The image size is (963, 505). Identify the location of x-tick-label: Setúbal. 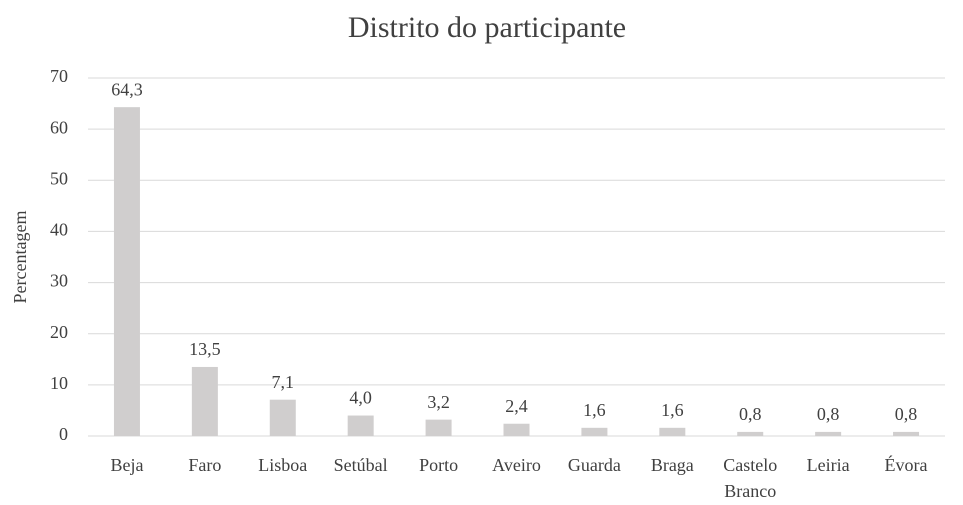
(361, 465).